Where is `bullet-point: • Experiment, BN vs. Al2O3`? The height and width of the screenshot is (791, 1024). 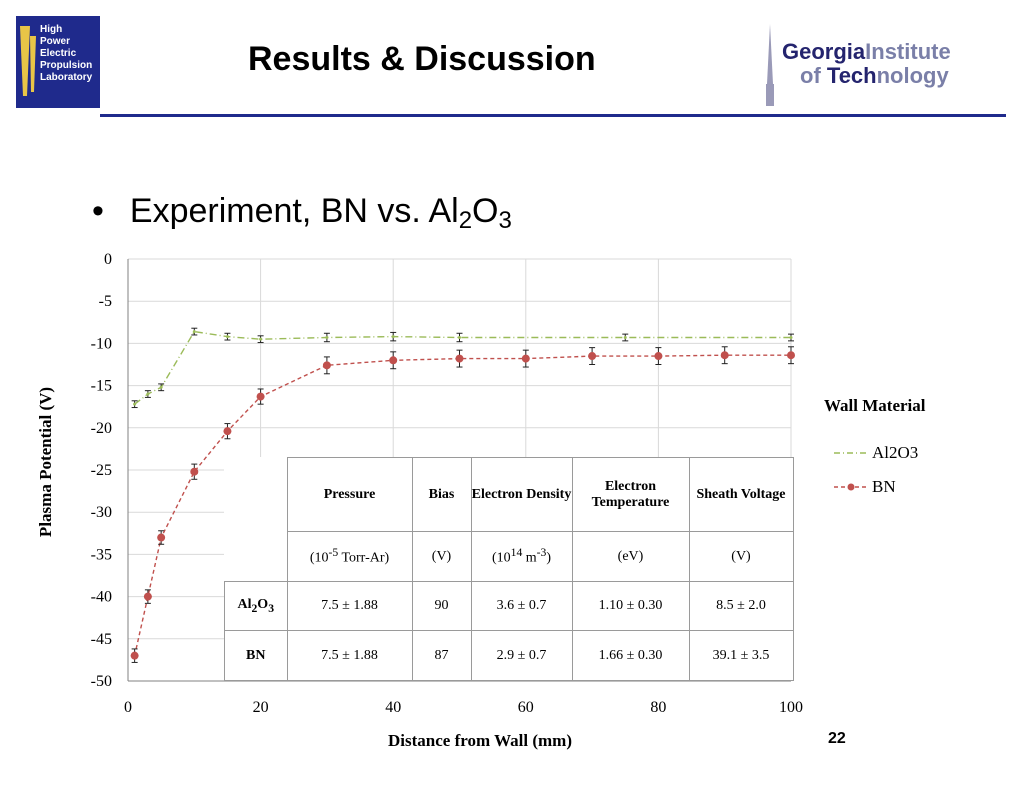 bullet-point: • Experiment, BN vs. Al2O3 is located at coordinates (302, 213).